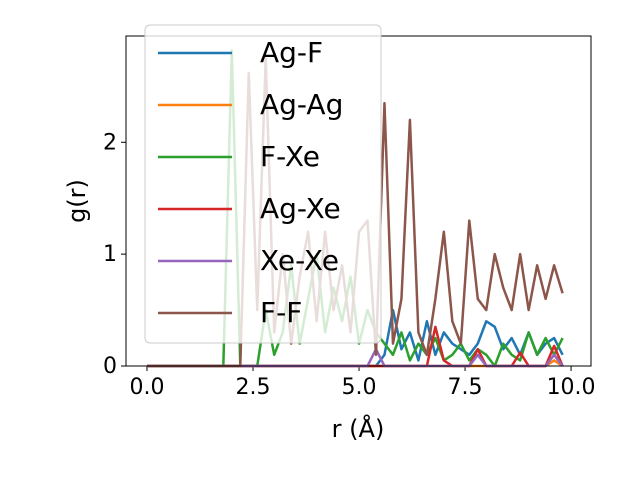  What do you see at coordinates (465, 387) in the screenshot?
I see `x-tick-label: 7.5` at bounding box center [465, 387].